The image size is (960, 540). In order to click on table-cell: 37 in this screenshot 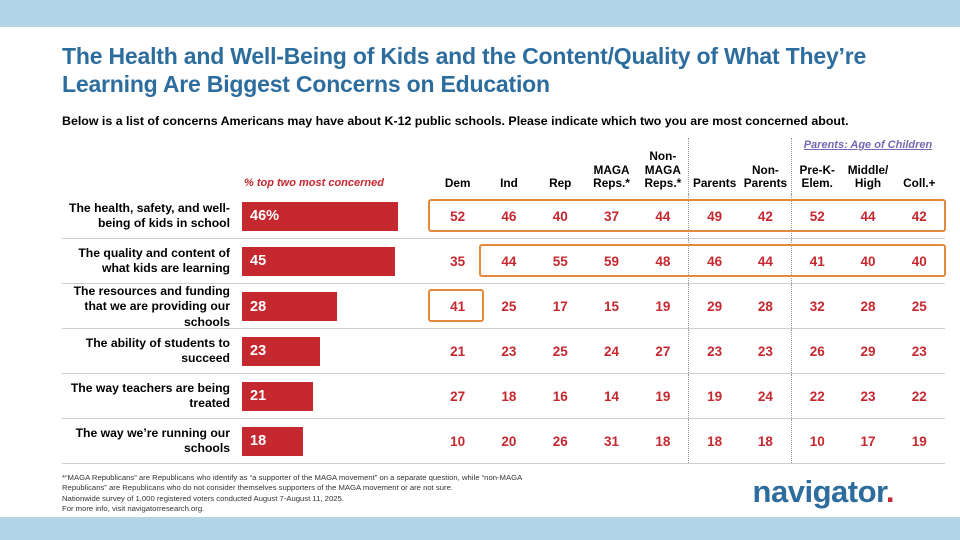, I will do `click(612, 216)`.